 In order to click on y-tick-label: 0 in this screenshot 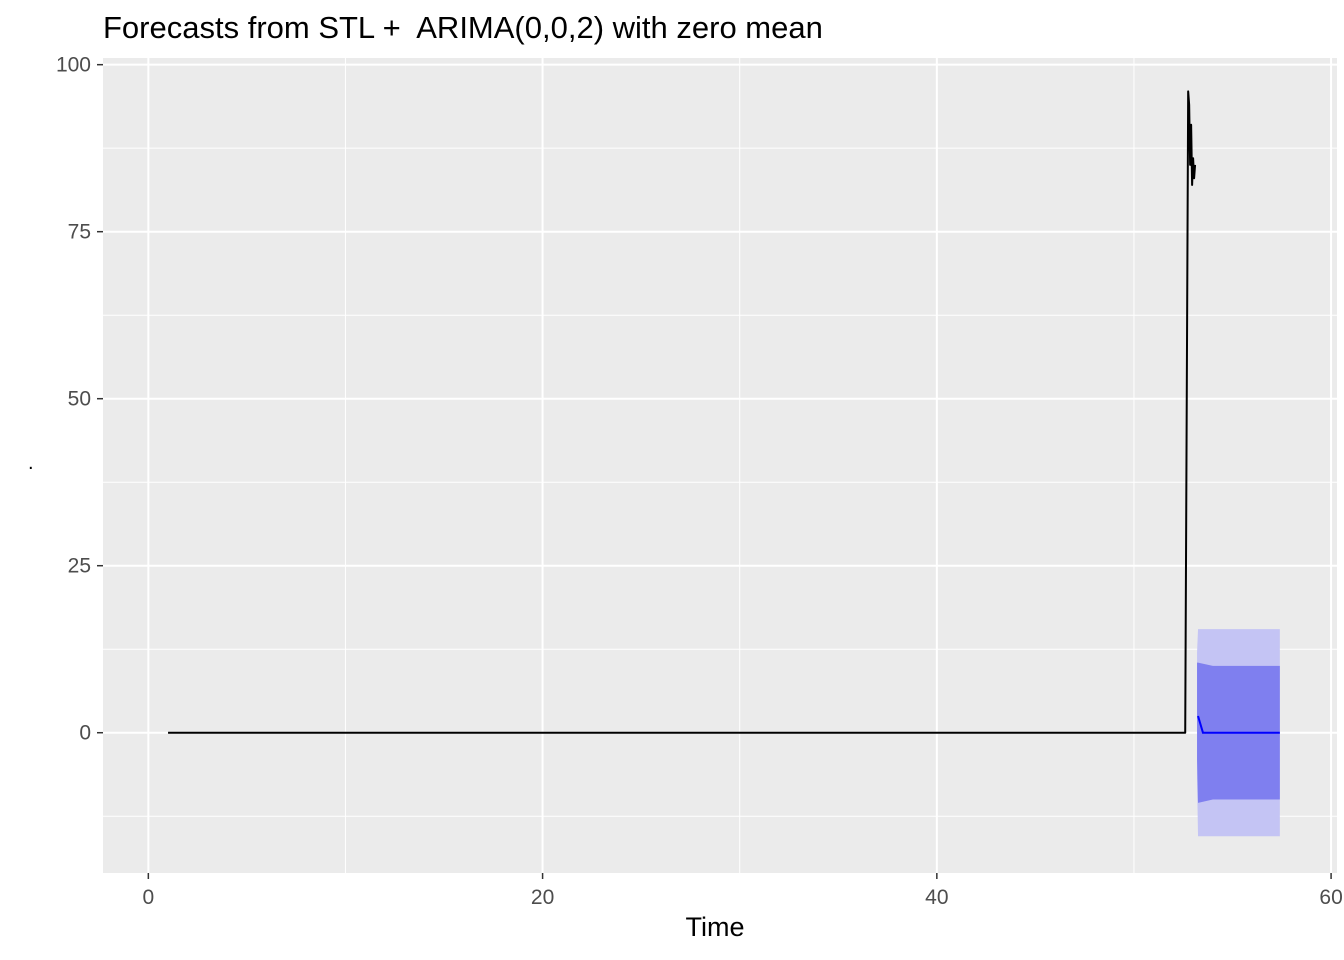, I will do `click(85, 733)`.